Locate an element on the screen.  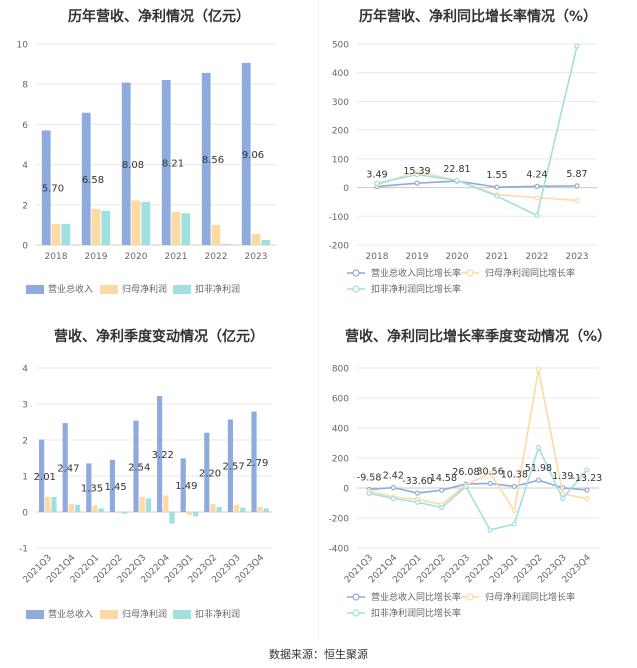
data-label: 1.39 is located at coordinates (562, 476).